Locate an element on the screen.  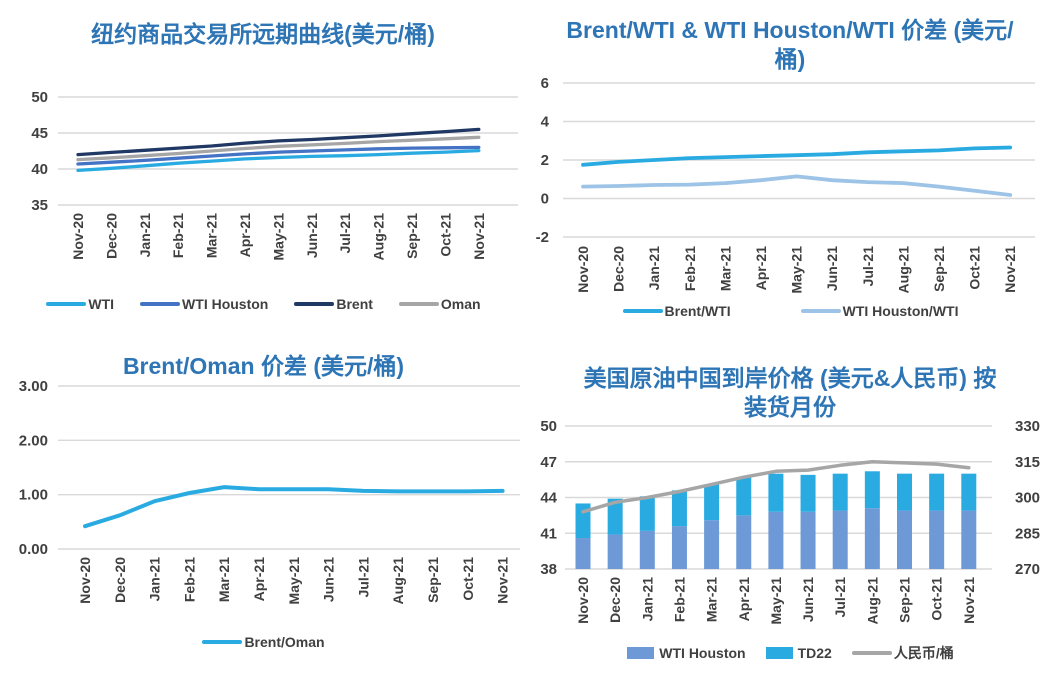
legend-item: WTI Houston is located at coordinates (204, 304).